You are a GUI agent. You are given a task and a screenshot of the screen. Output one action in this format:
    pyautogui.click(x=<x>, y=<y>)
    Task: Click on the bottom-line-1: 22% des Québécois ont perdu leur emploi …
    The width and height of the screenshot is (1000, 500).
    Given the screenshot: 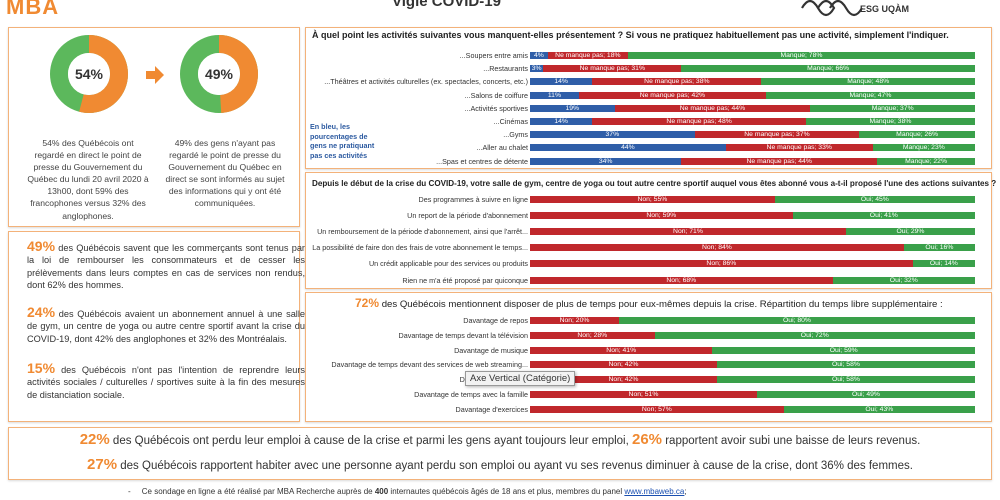 What is the action you would take?
    pyautogui.click(x=500, y=439)
    